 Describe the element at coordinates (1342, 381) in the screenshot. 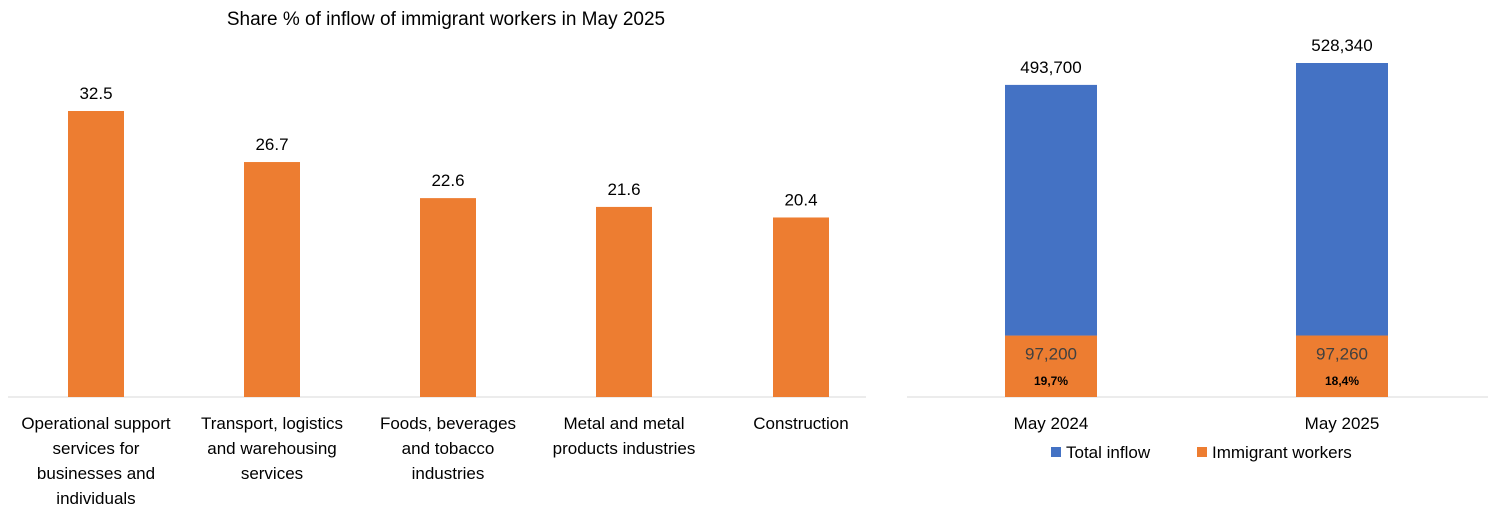

I see `share-label: 18,4%` at that location.